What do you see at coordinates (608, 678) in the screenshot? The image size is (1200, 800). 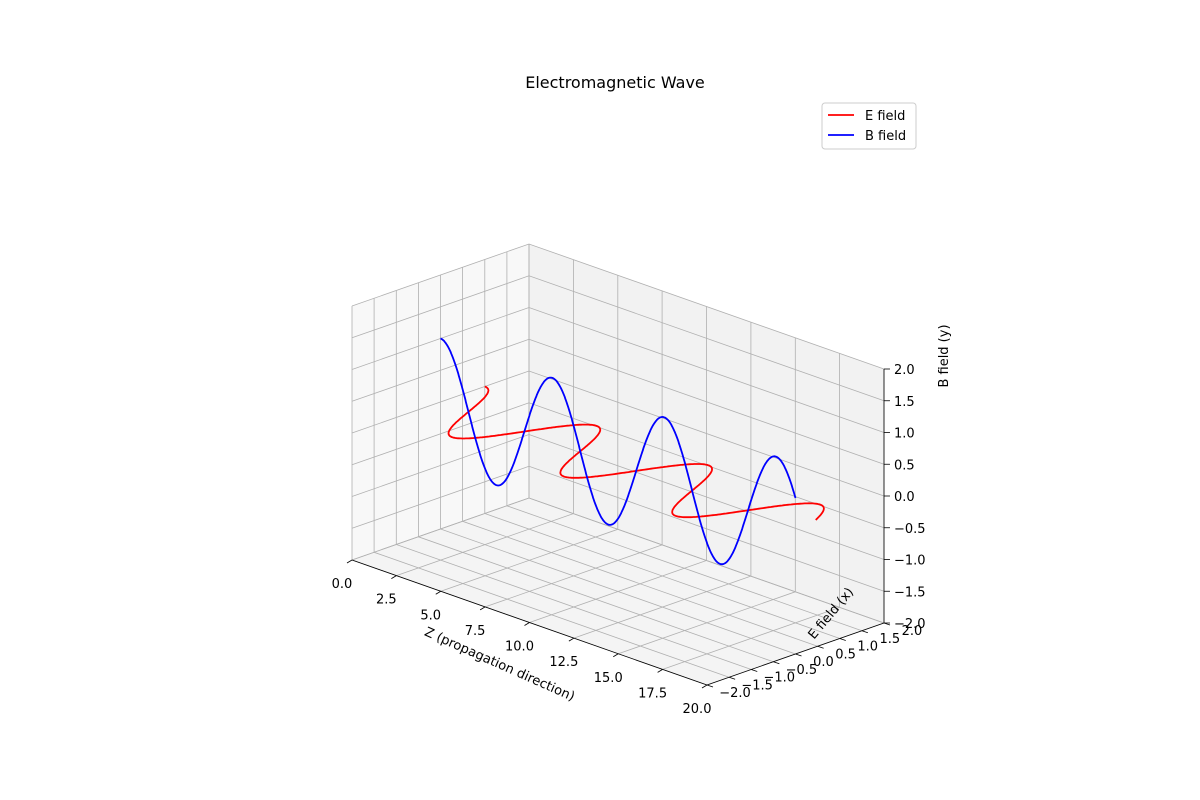 I see `z-tick-label: 15.0` at bounding box center [608, 678].